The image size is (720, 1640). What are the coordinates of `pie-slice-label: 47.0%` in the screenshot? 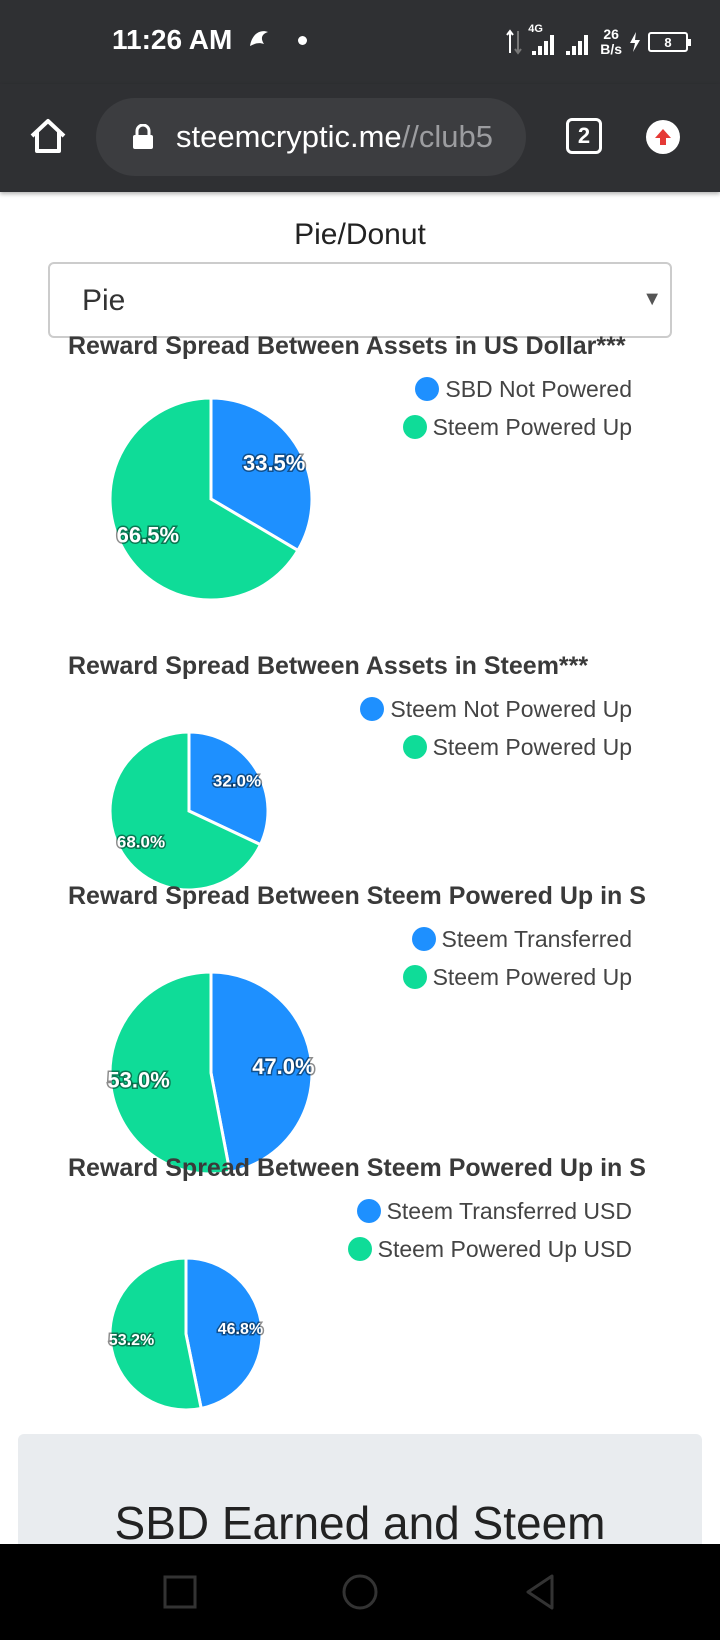 It's located at (283, 1066).